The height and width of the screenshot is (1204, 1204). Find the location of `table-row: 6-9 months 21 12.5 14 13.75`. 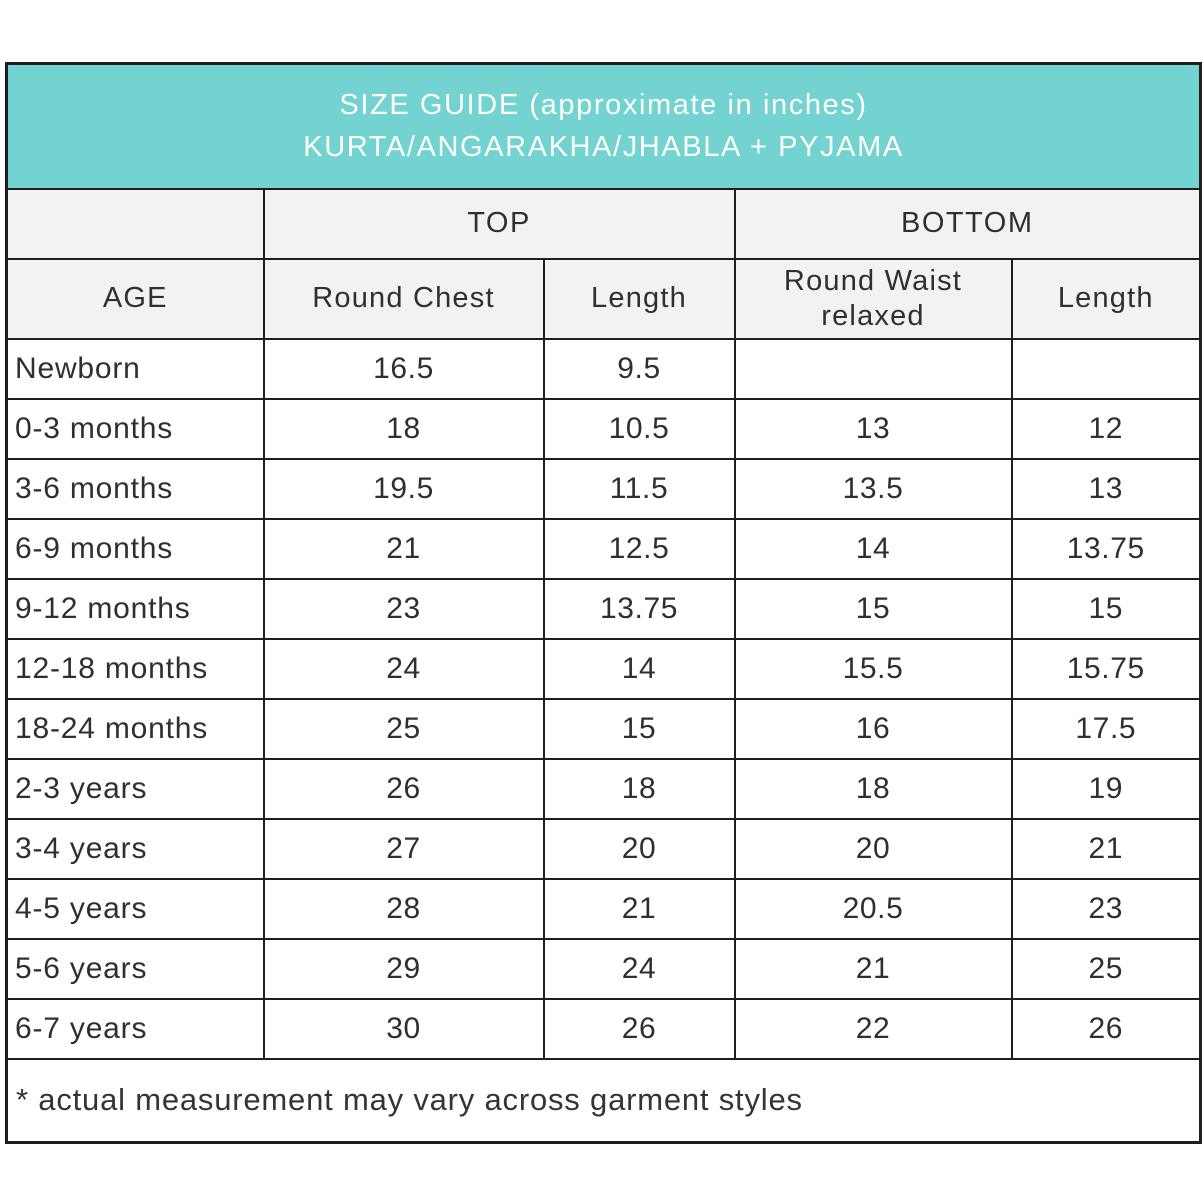

table-row: 6-9 months 21 12.5 14 13.75 is located at coordinates (603, 548).